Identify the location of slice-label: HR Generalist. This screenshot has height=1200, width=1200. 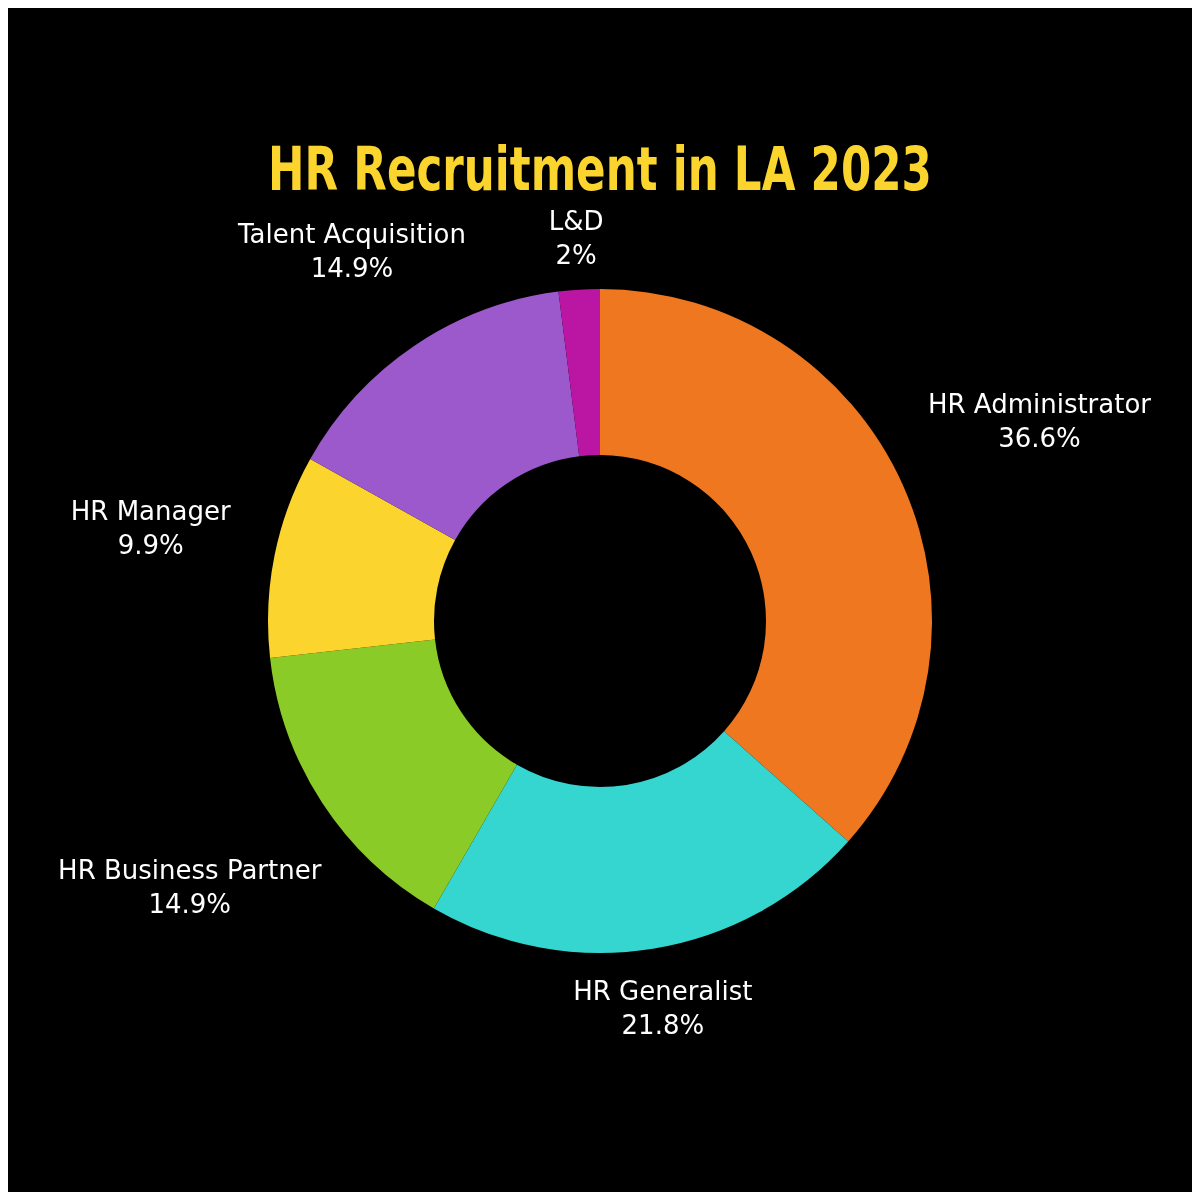
(663, 991).